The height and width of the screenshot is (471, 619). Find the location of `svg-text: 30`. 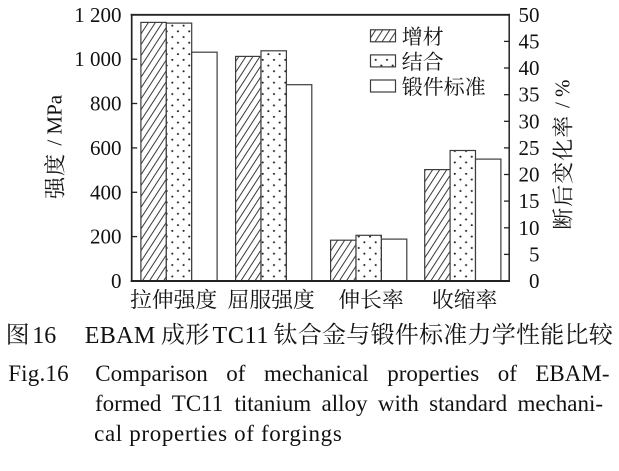

svg-text: 30 is located at coordinates (529, 121).